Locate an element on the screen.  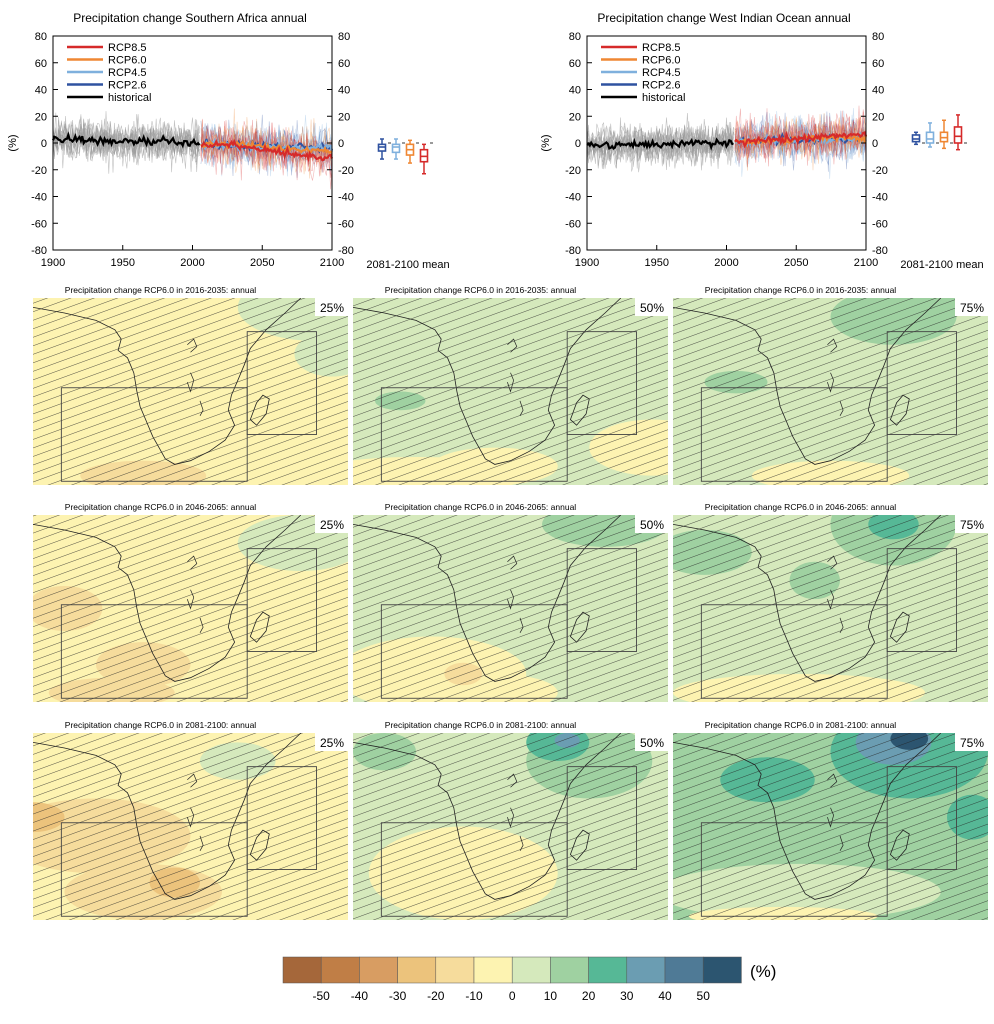
colorbar-tick-label: 30 is located at coordinates (627, 996).